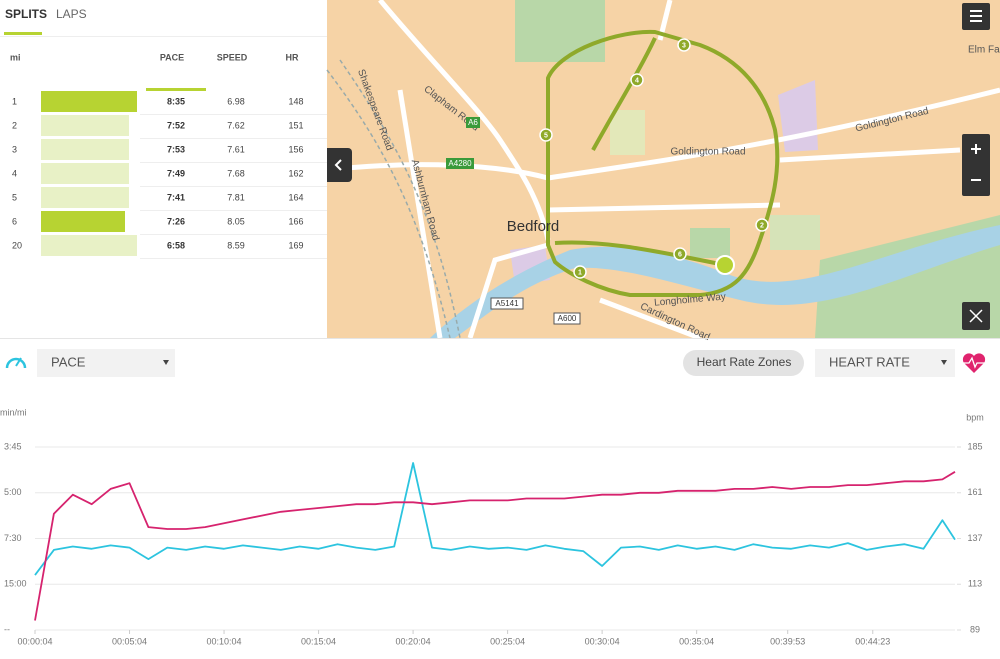 This screenshot has height=659, width=1000. I want to click on col-header: HR, so click(292, 57).